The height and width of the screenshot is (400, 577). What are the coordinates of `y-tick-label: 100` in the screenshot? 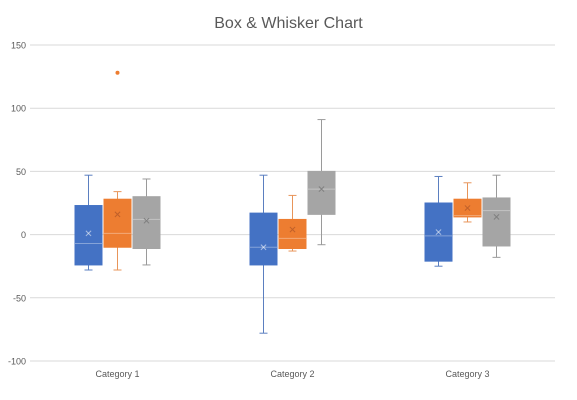 It's located at (18, 109).